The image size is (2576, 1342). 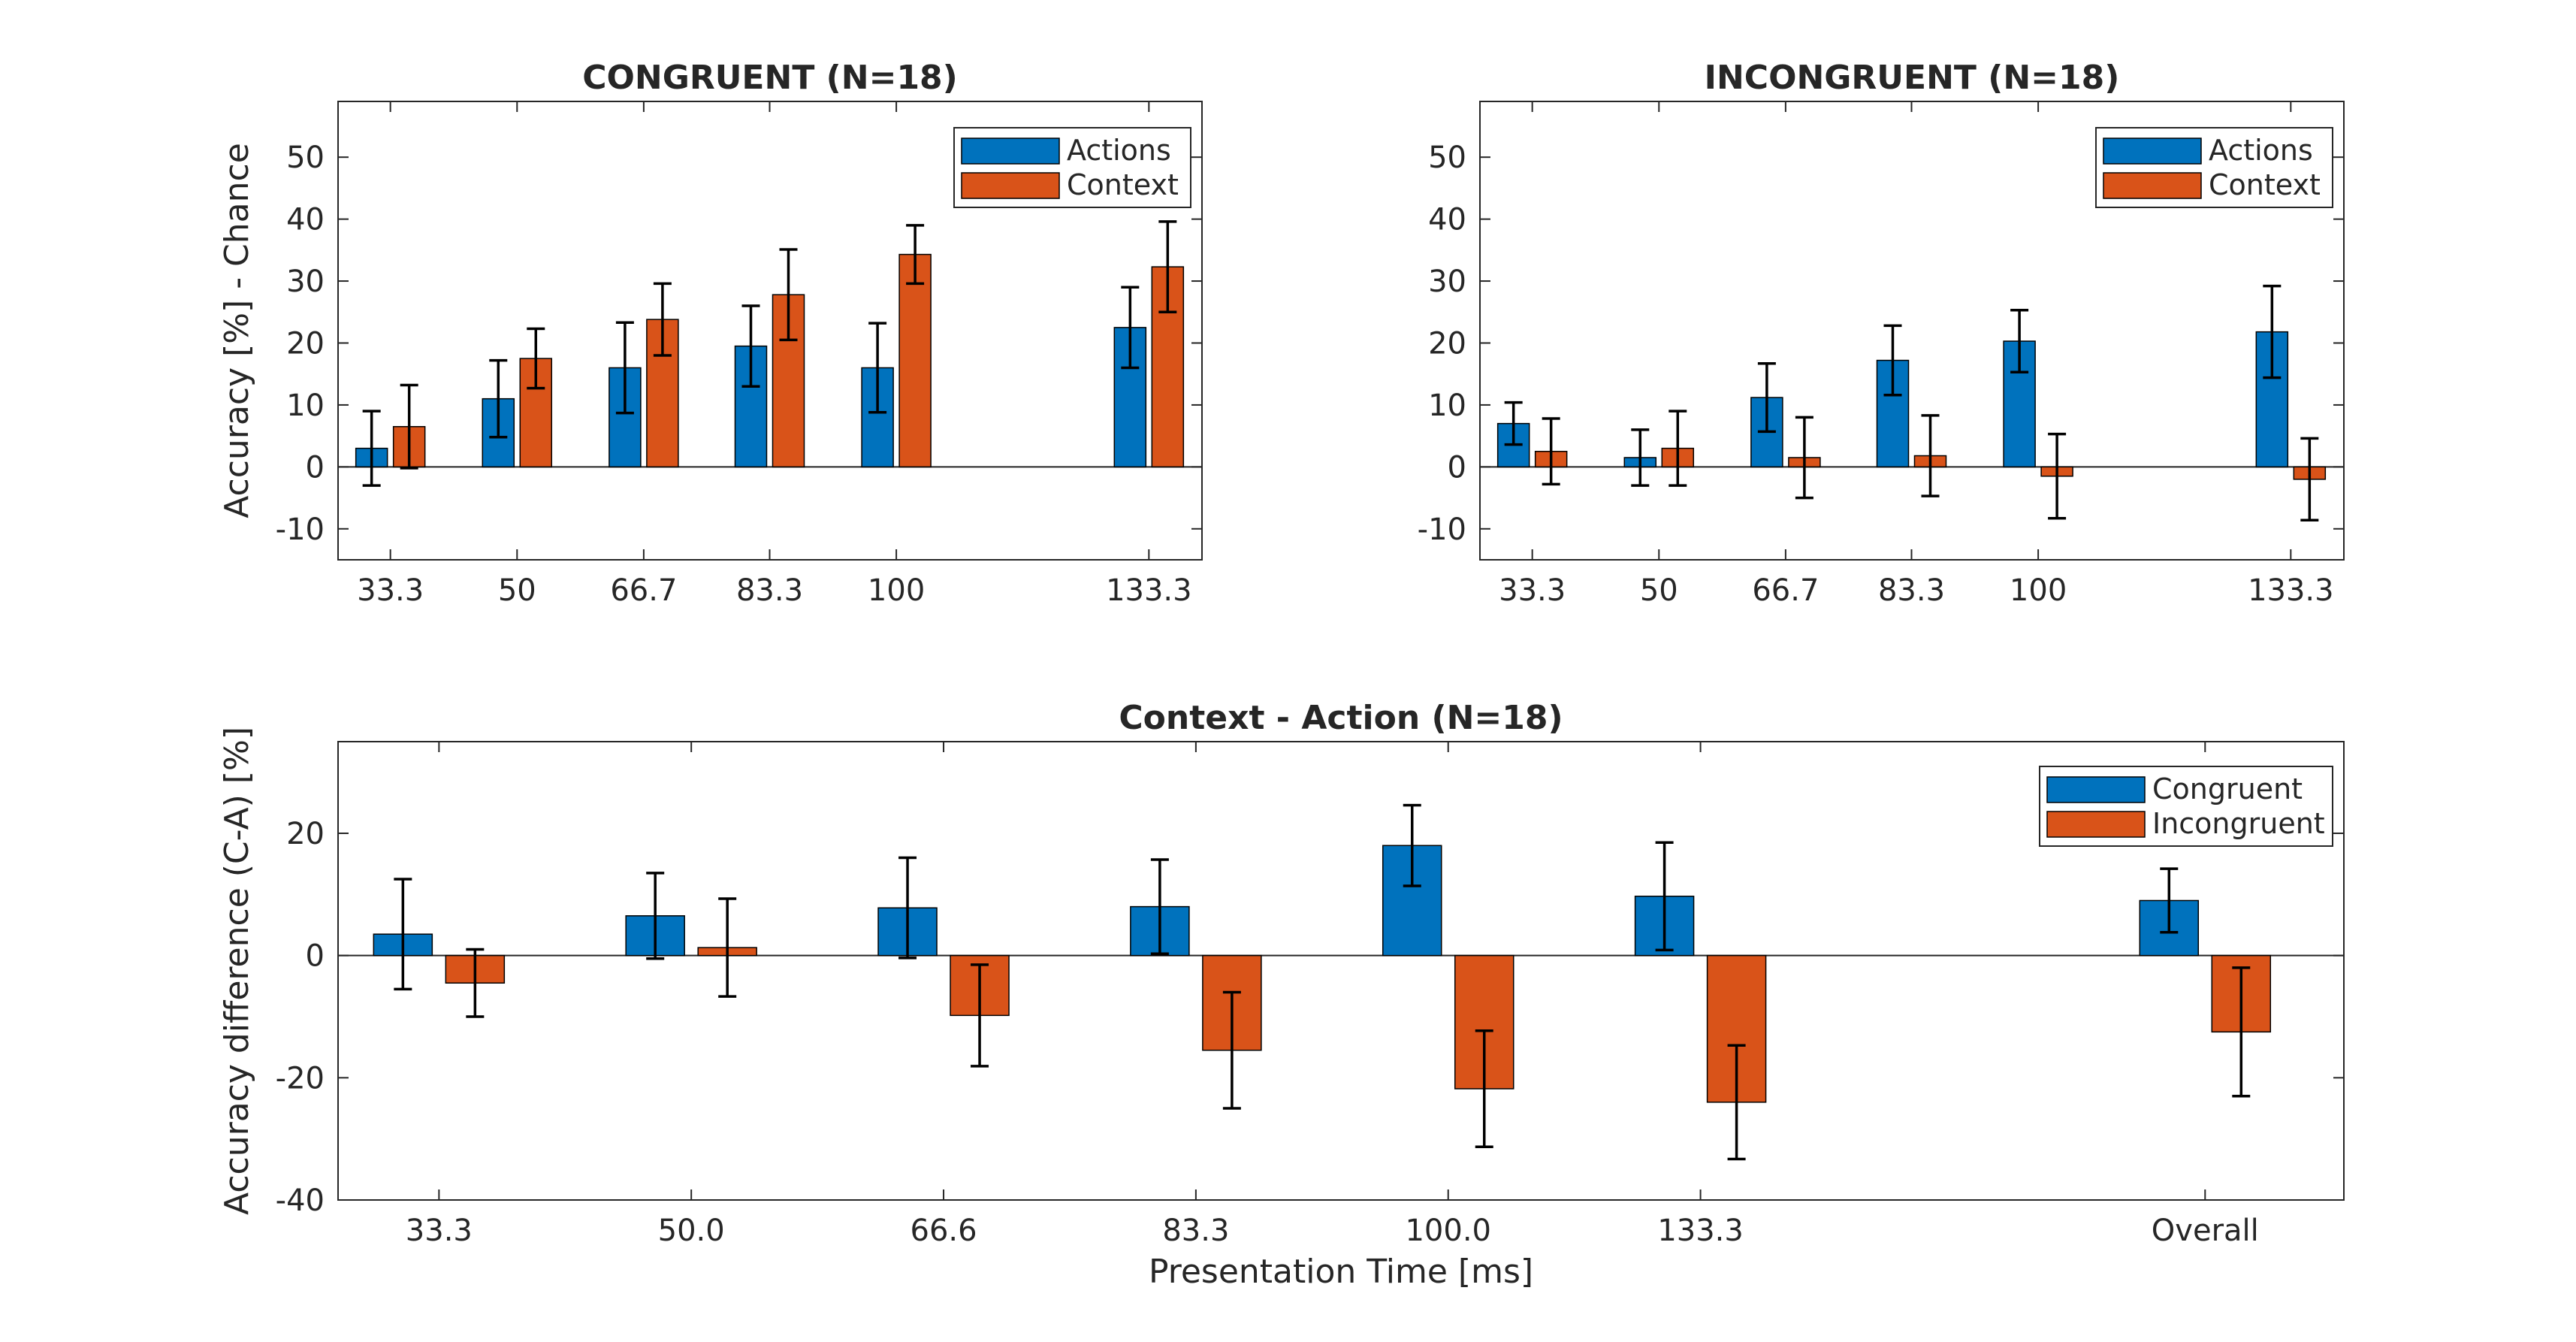 I want to click on y-tick-label: -20, so click(x=300, y=1078).